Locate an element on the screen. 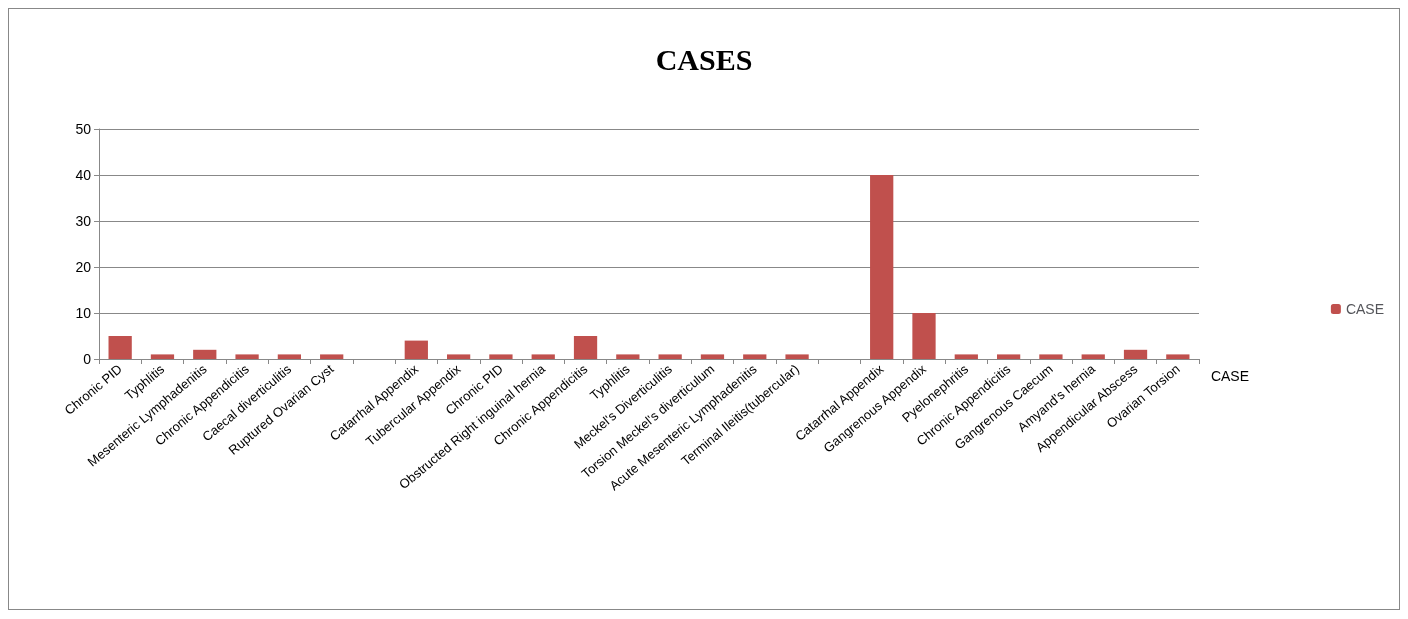  y-tick-label: 30 is located at coordinates (83, 221).